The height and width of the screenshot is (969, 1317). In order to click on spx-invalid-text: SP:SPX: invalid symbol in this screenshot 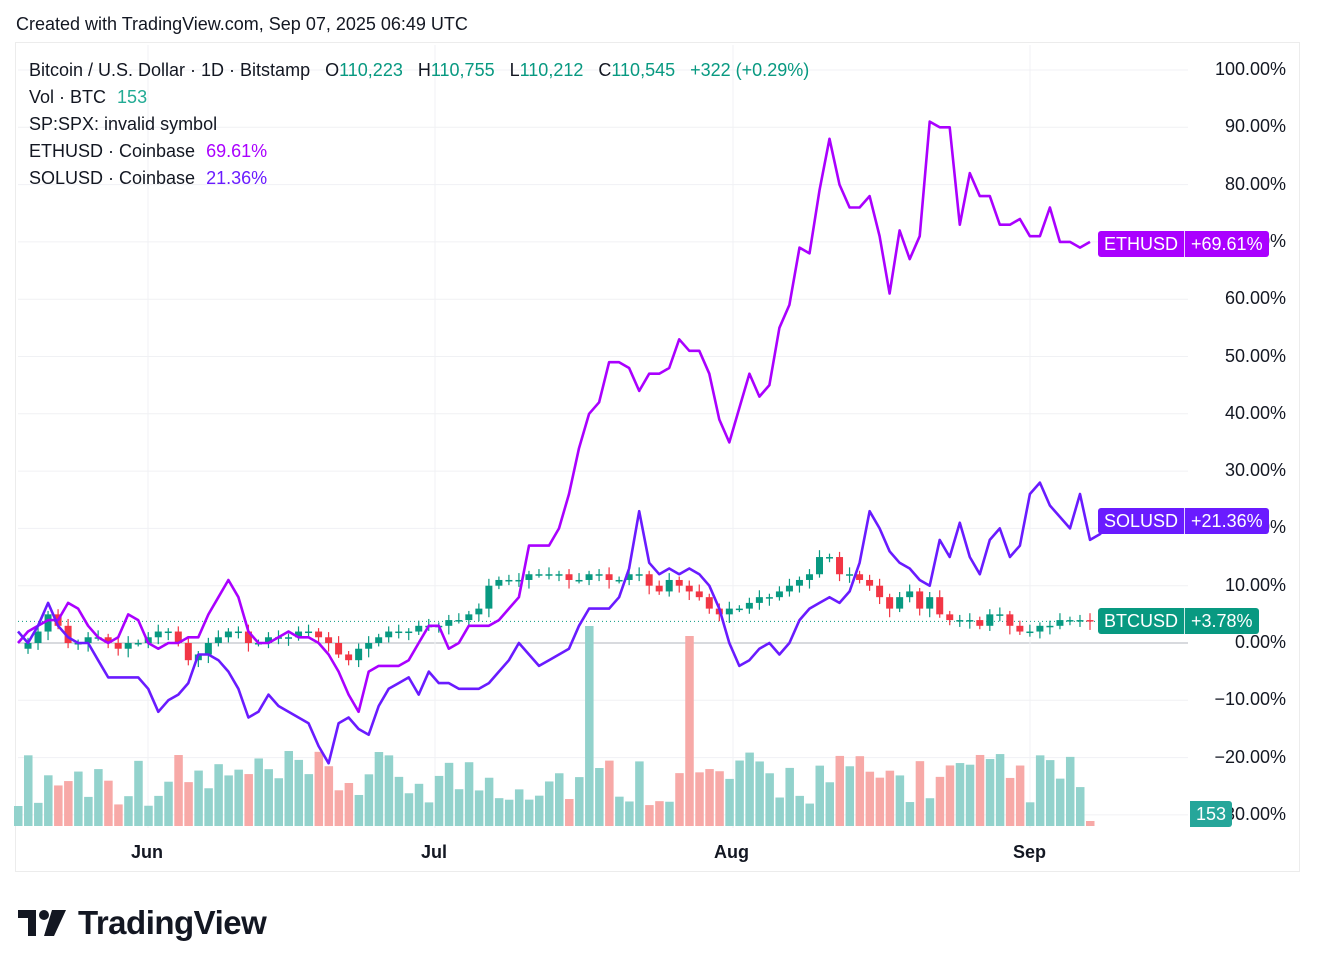, I will do `click(123, 124)`.